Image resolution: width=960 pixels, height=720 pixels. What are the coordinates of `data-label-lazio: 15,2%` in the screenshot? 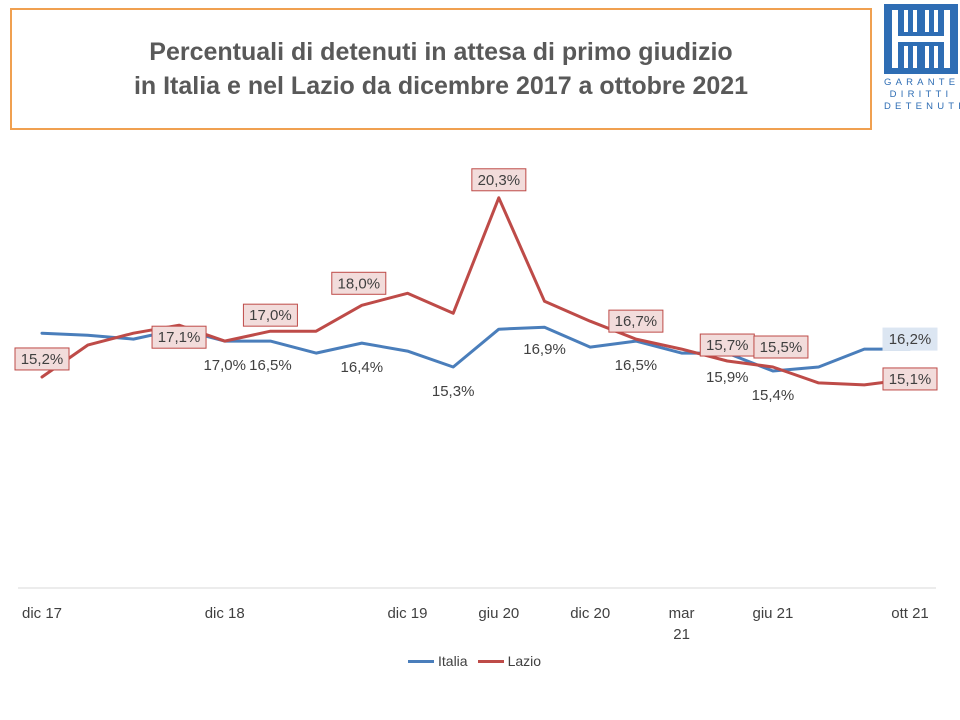 It's located at (42, 359).